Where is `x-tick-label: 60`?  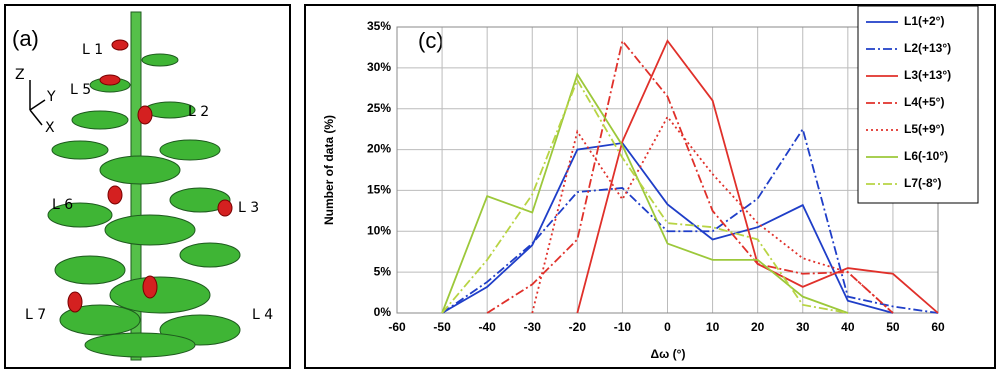 x-tick-label: 60 is located at coordinates (938, 327).